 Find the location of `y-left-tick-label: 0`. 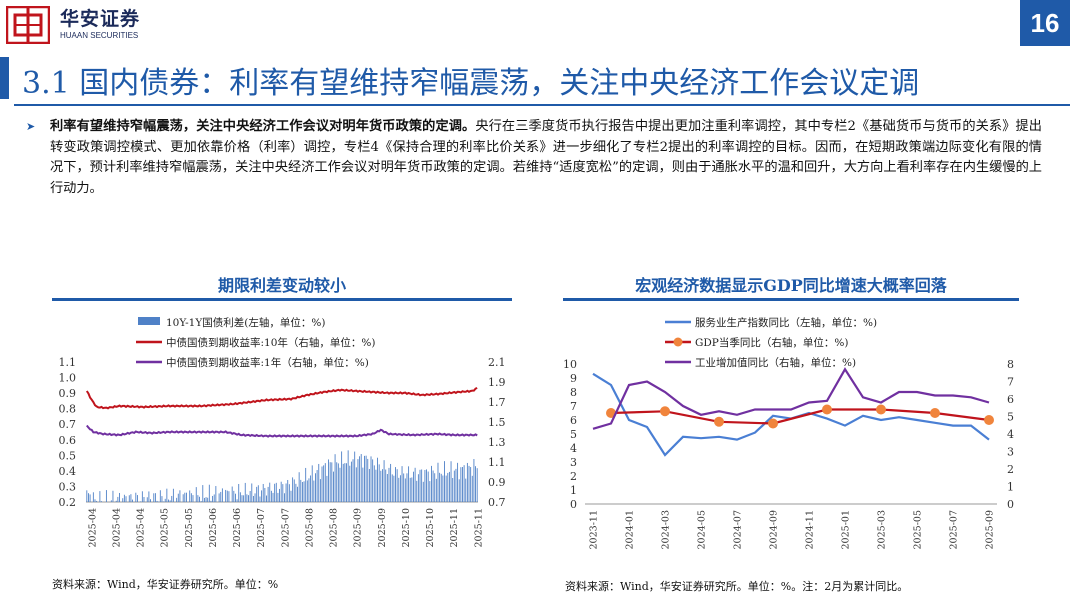

y-left-tick-label: 0 is located at coordinates (573, 504).